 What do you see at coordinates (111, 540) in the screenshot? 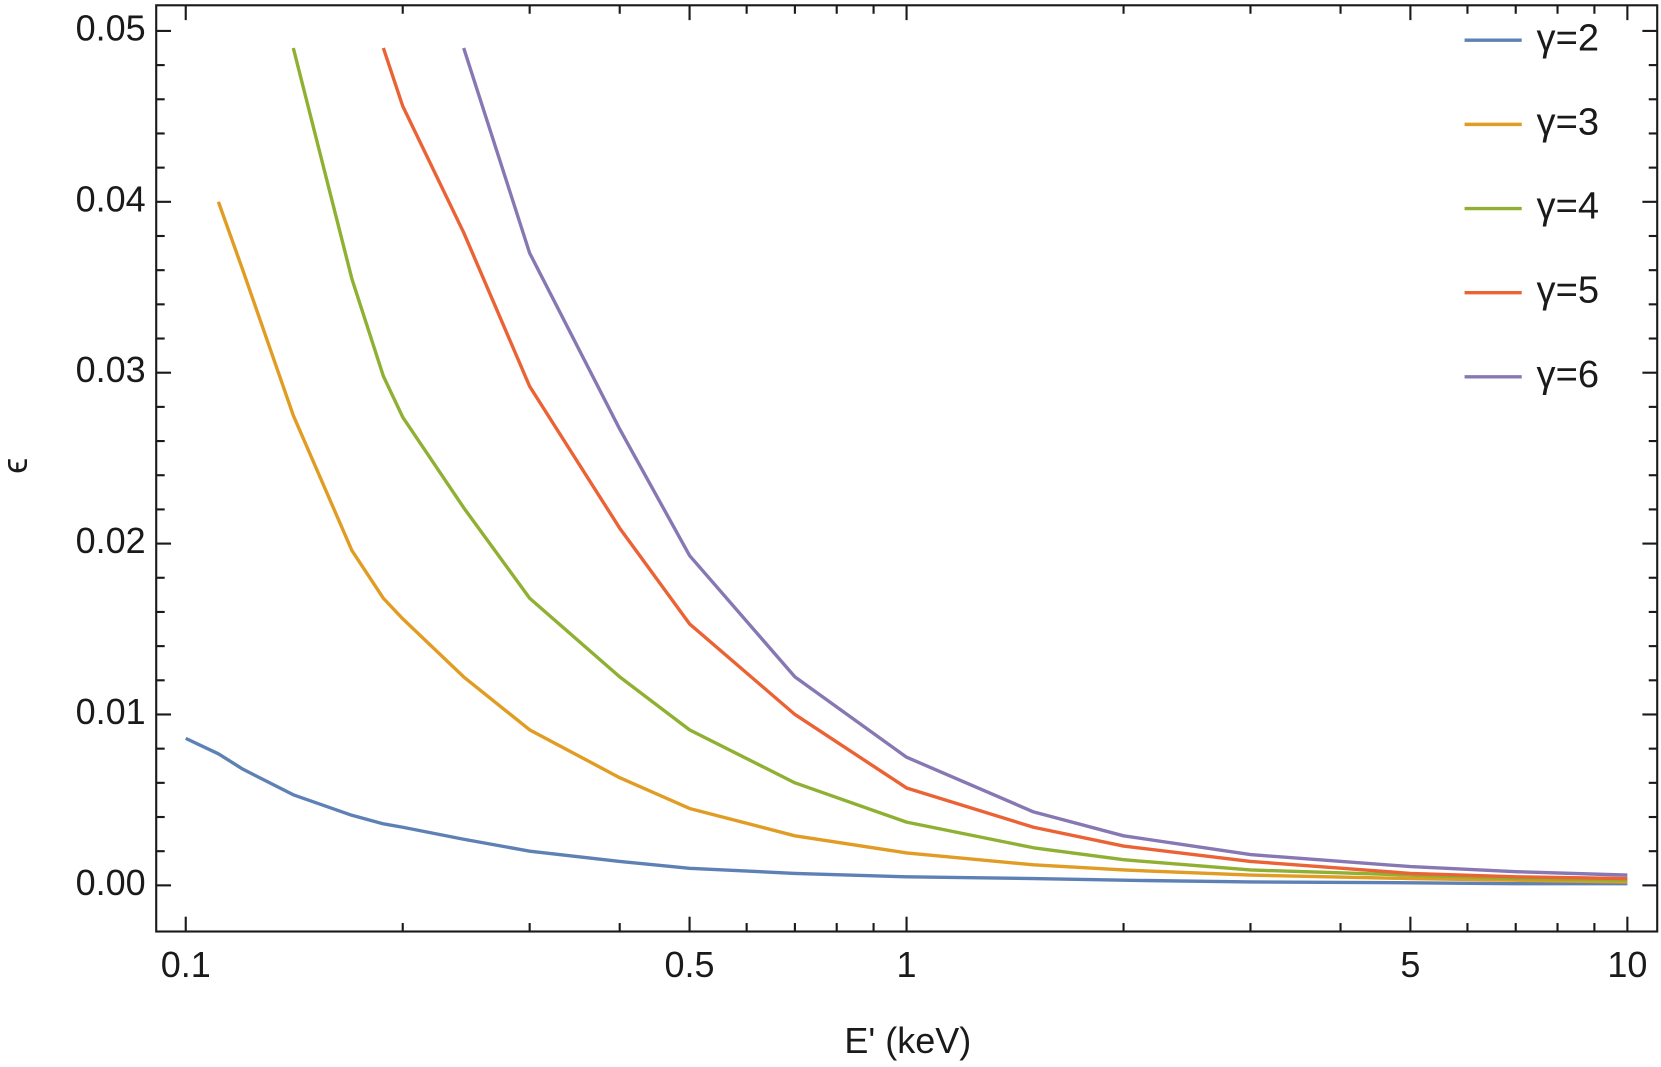
I see `y-tick-label: 0.02` at bounding box center [111, 540].